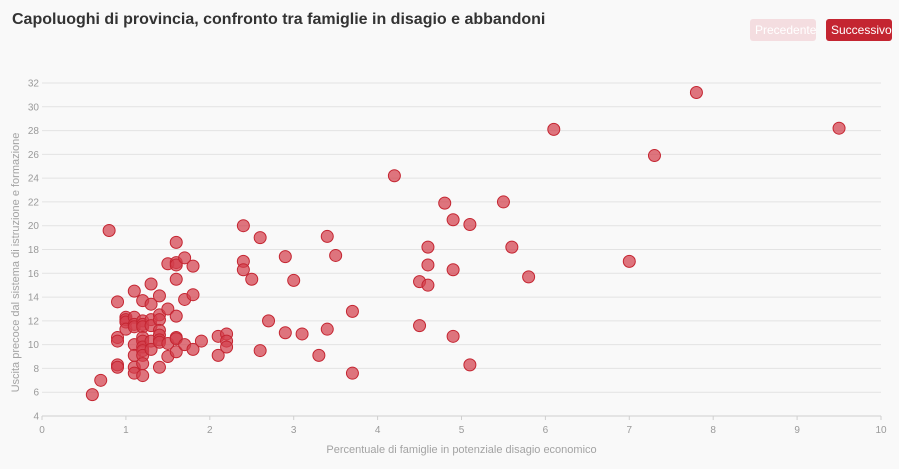 This screenshot has height=469, width=899. I want to click on x-tick-label: 10, so click(881, 430).